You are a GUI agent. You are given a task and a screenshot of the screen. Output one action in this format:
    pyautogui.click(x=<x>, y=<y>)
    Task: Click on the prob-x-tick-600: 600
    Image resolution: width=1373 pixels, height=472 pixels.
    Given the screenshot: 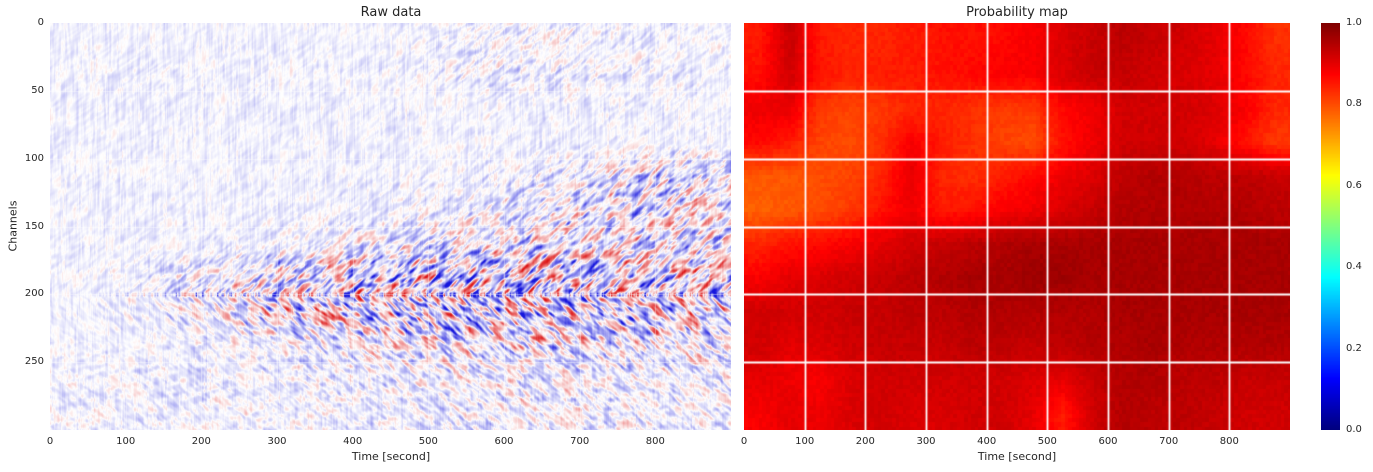 What is the action you would take?
    pyautogui.click(x=1108, y=441)
    